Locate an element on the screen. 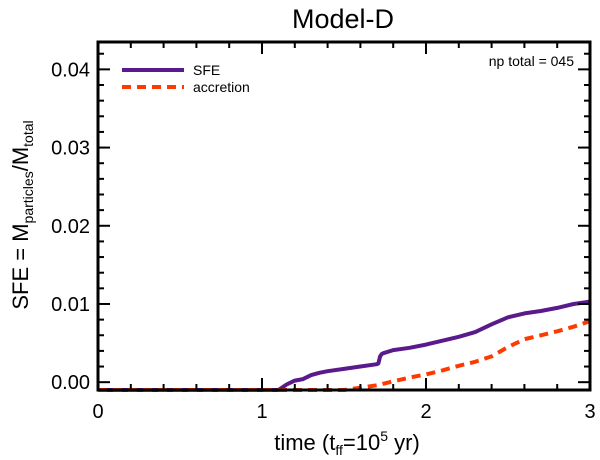  series-line-accretion is located at coordinates (344, 355).